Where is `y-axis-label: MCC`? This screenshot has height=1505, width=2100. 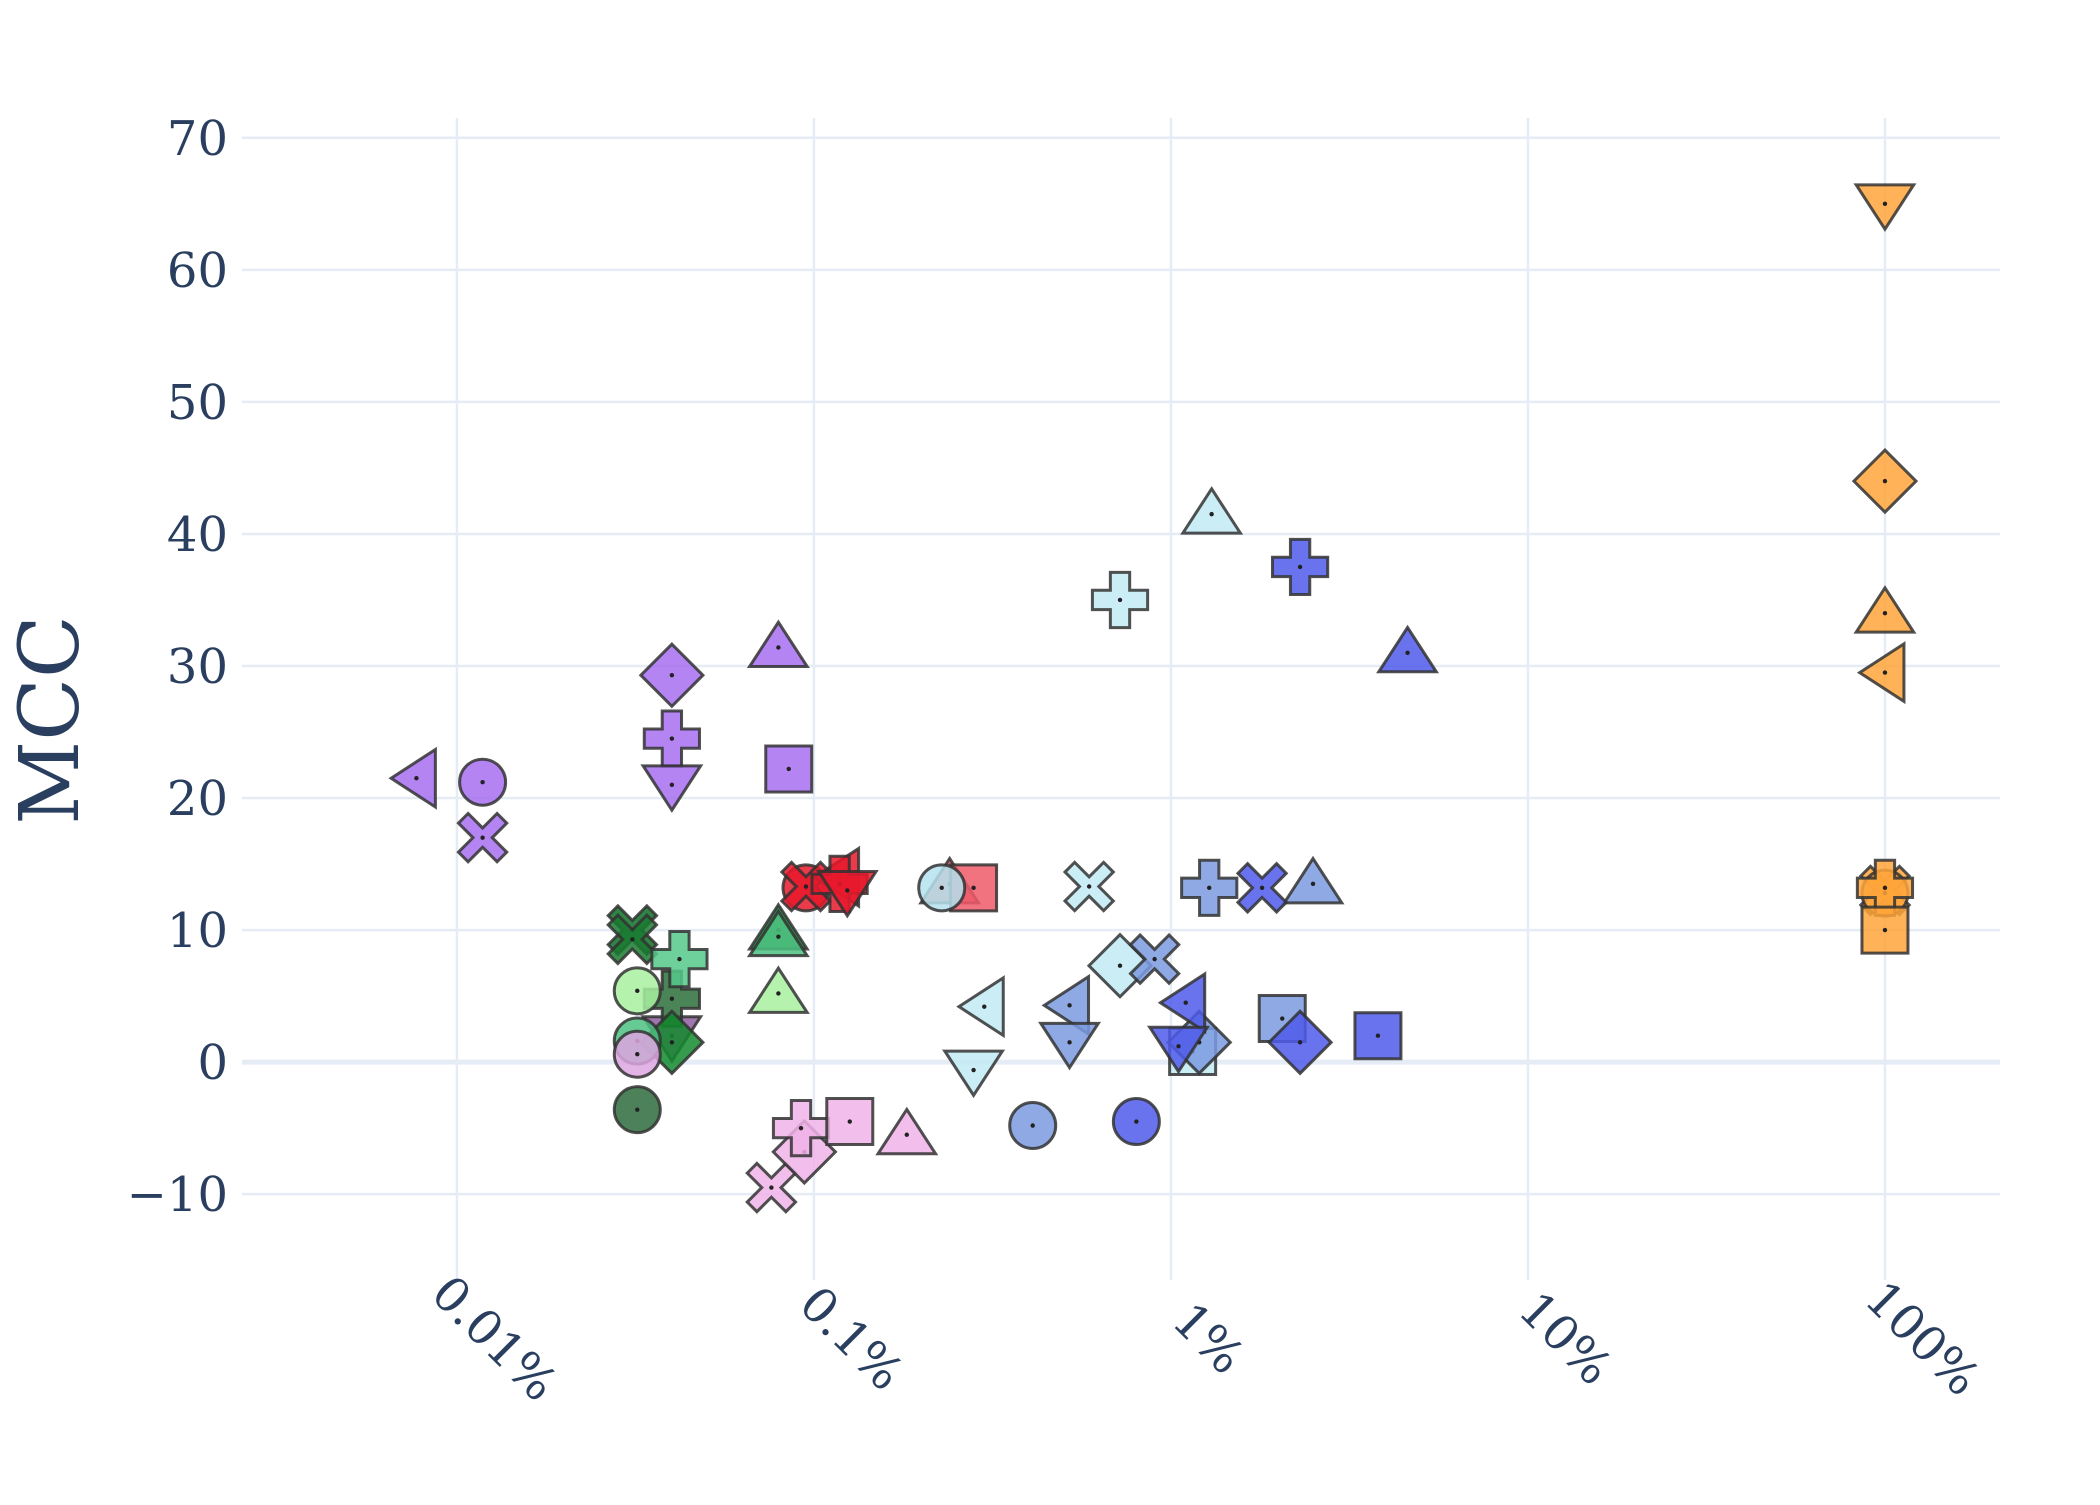 y-axis-label: MCC is located at coordinates (50, 719).